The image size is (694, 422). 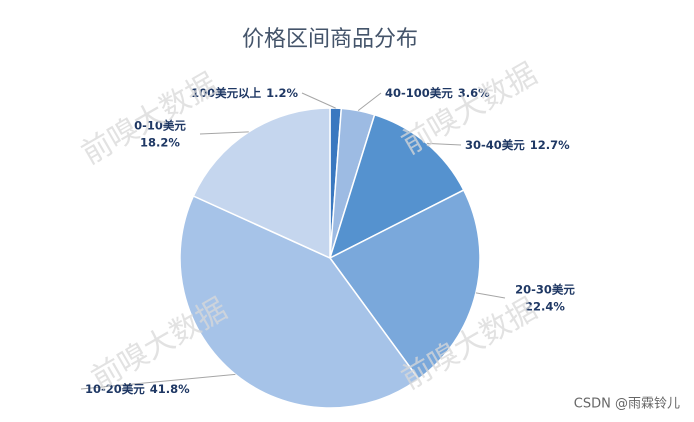 I want to click on slice-label: 100美元以上 1.2%, so click(x=244, y=93).